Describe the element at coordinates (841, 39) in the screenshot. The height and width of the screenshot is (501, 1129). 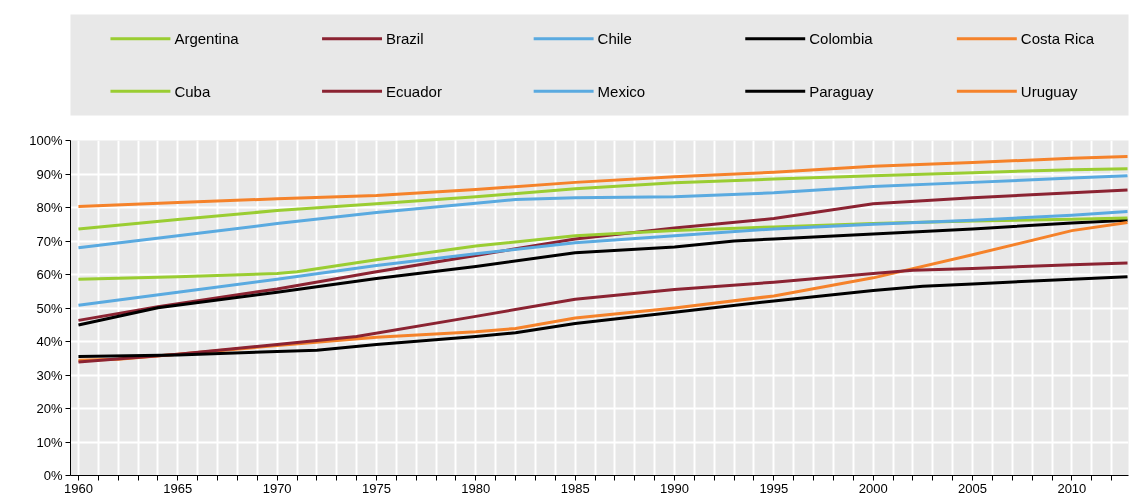
I see `legend-label: Colombia` at that location.